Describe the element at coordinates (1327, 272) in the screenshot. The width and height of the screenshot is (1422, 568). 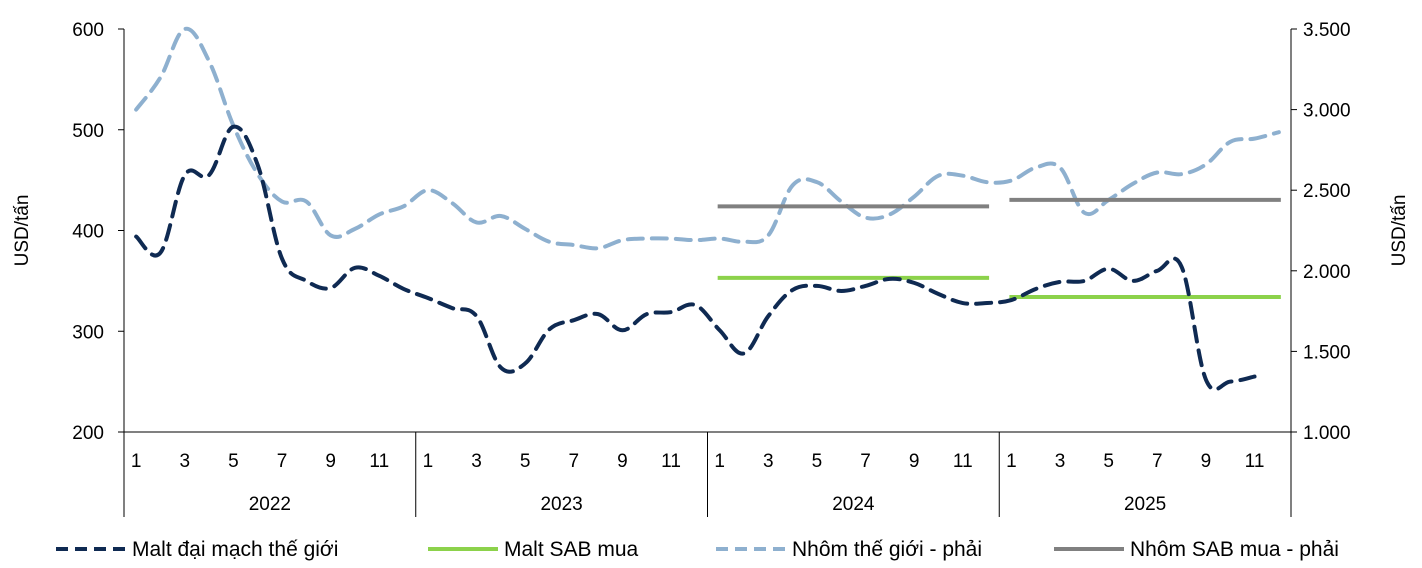
I see `y-right-tick-label: 2.000` at that location.